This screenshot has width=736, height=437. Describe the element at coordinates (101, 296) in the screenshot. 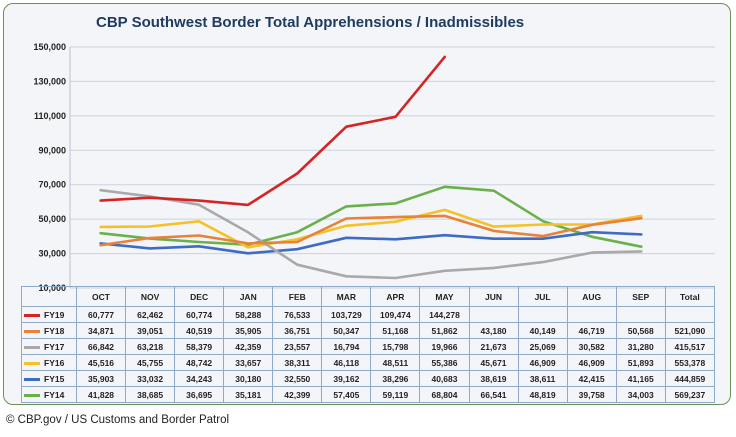

I see `x-tick-label: OCT` at that location.